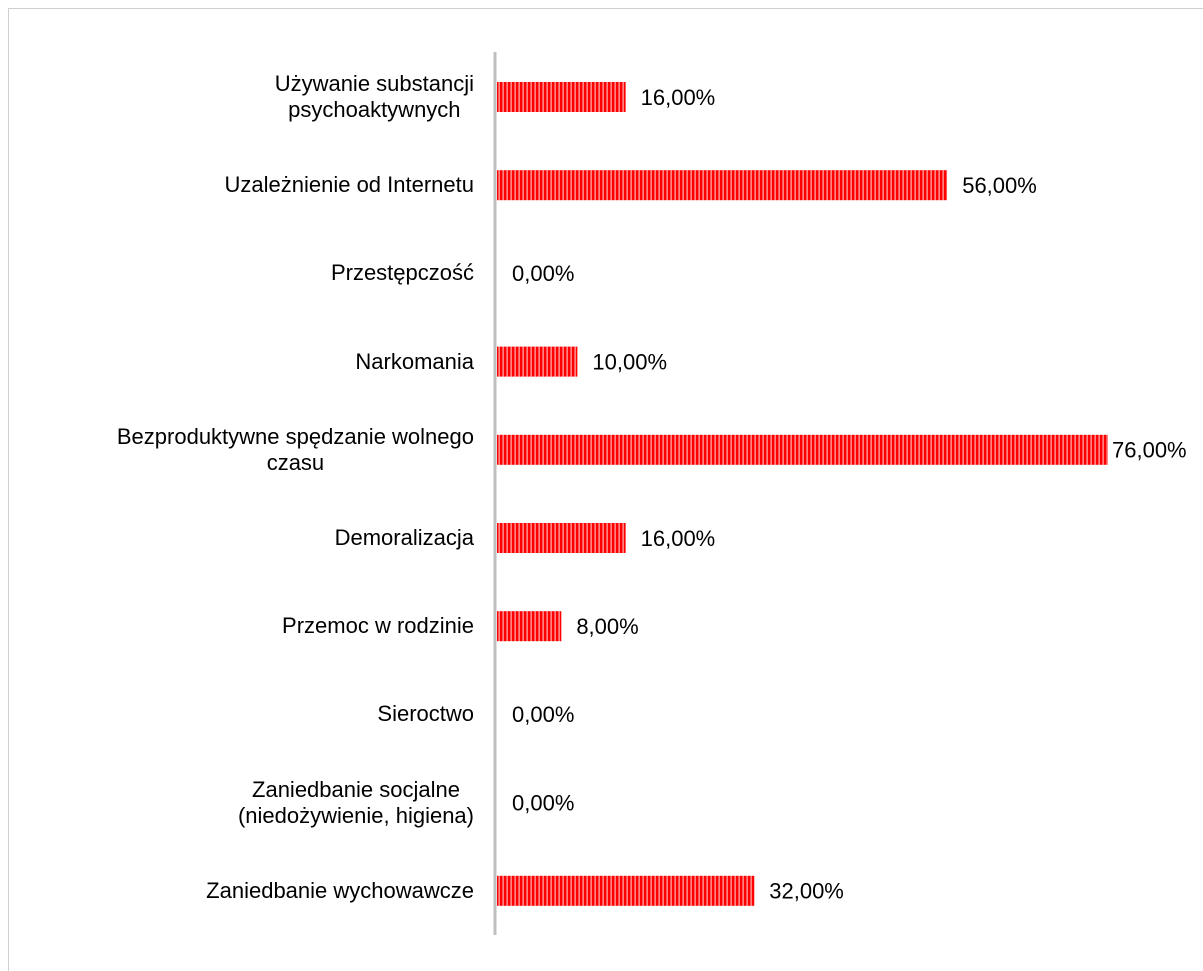  Describe the element at coordinates (425, 714) in the screenshot. I see `category-text: Sieroctwo` at that location.